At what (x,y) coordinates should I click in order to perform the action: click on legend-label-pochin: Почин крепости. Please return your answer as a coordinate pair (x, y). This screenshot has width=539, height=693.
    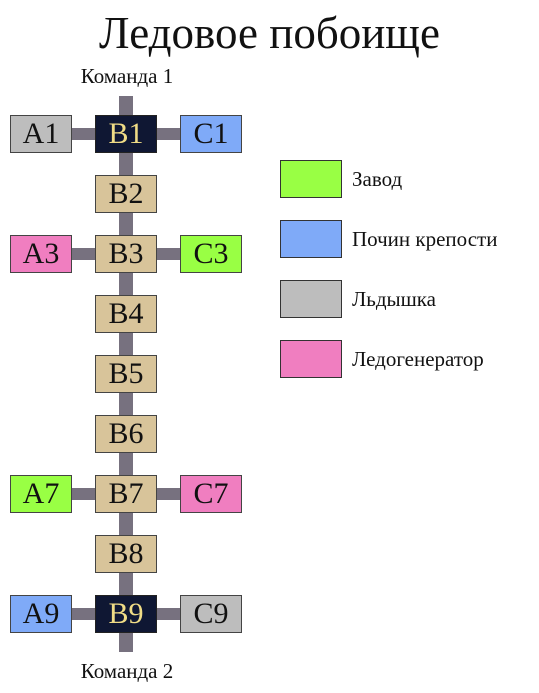
    Looking at the image, I should click on (424, 239).